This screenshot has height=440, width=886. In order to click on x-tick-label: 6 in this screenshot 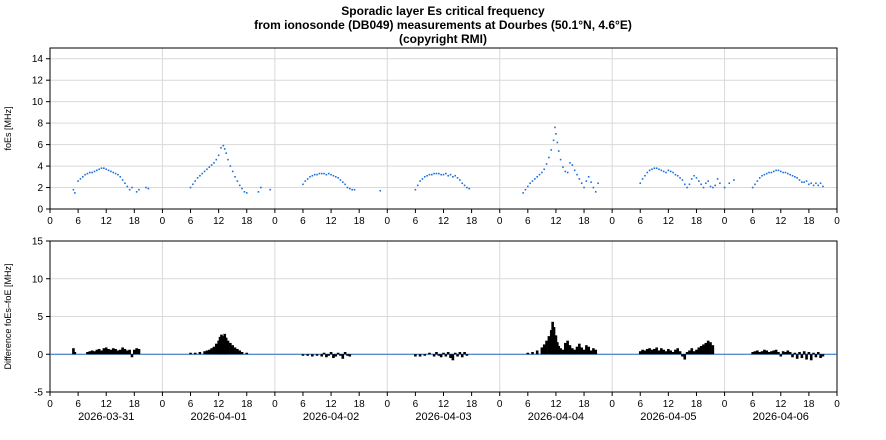, I will do `click(528, 221)`.